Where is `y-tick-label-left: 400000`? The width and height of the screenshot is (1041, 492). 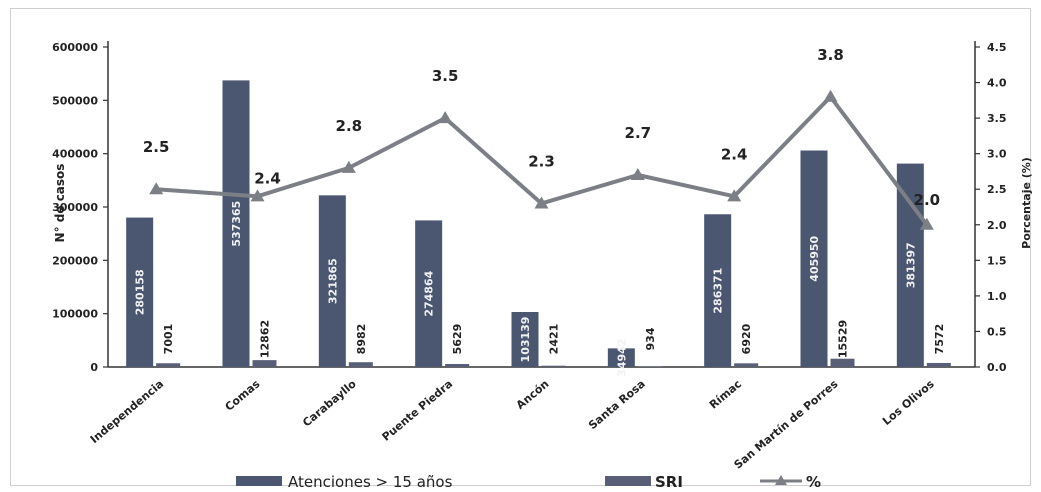
y-tick-label-left: 400000 is located at coordinates (75, 154).